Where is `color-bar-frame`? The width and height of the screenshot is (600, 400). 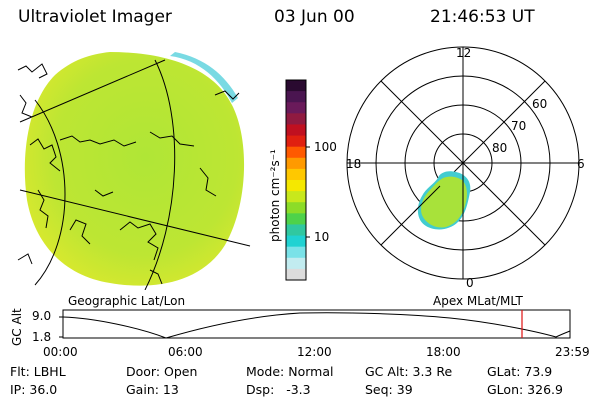
color-bar-frame is located at coordinates (296, 180).